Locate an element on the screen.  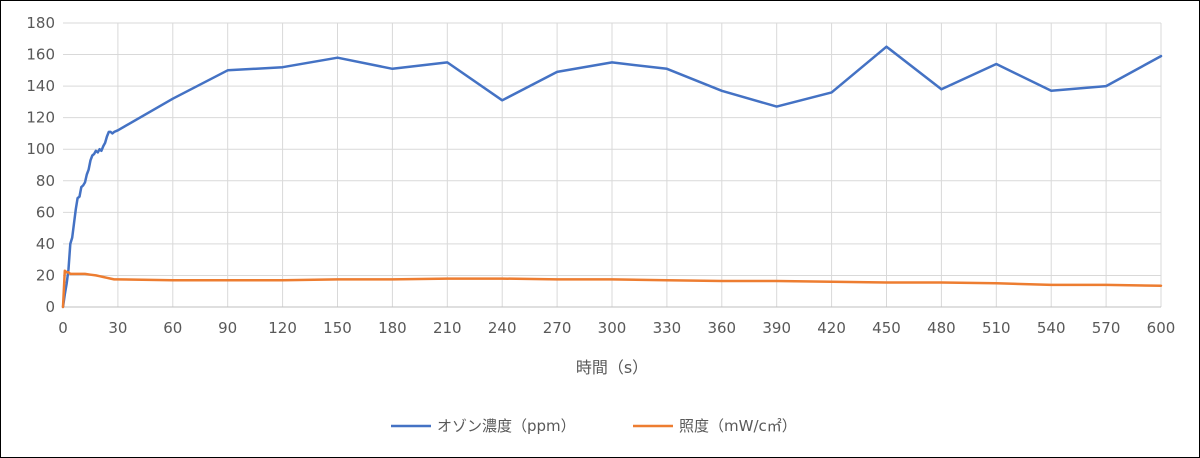
x-tick-label: 90 is located at coordinates (227, 328).